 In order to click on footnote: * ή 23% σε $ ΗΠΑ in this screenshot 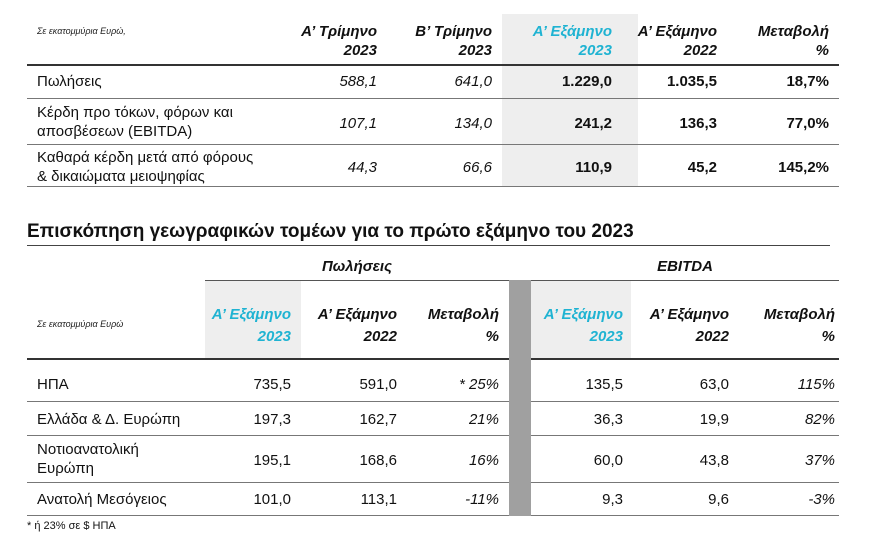, I will do `click(71, 526)`.